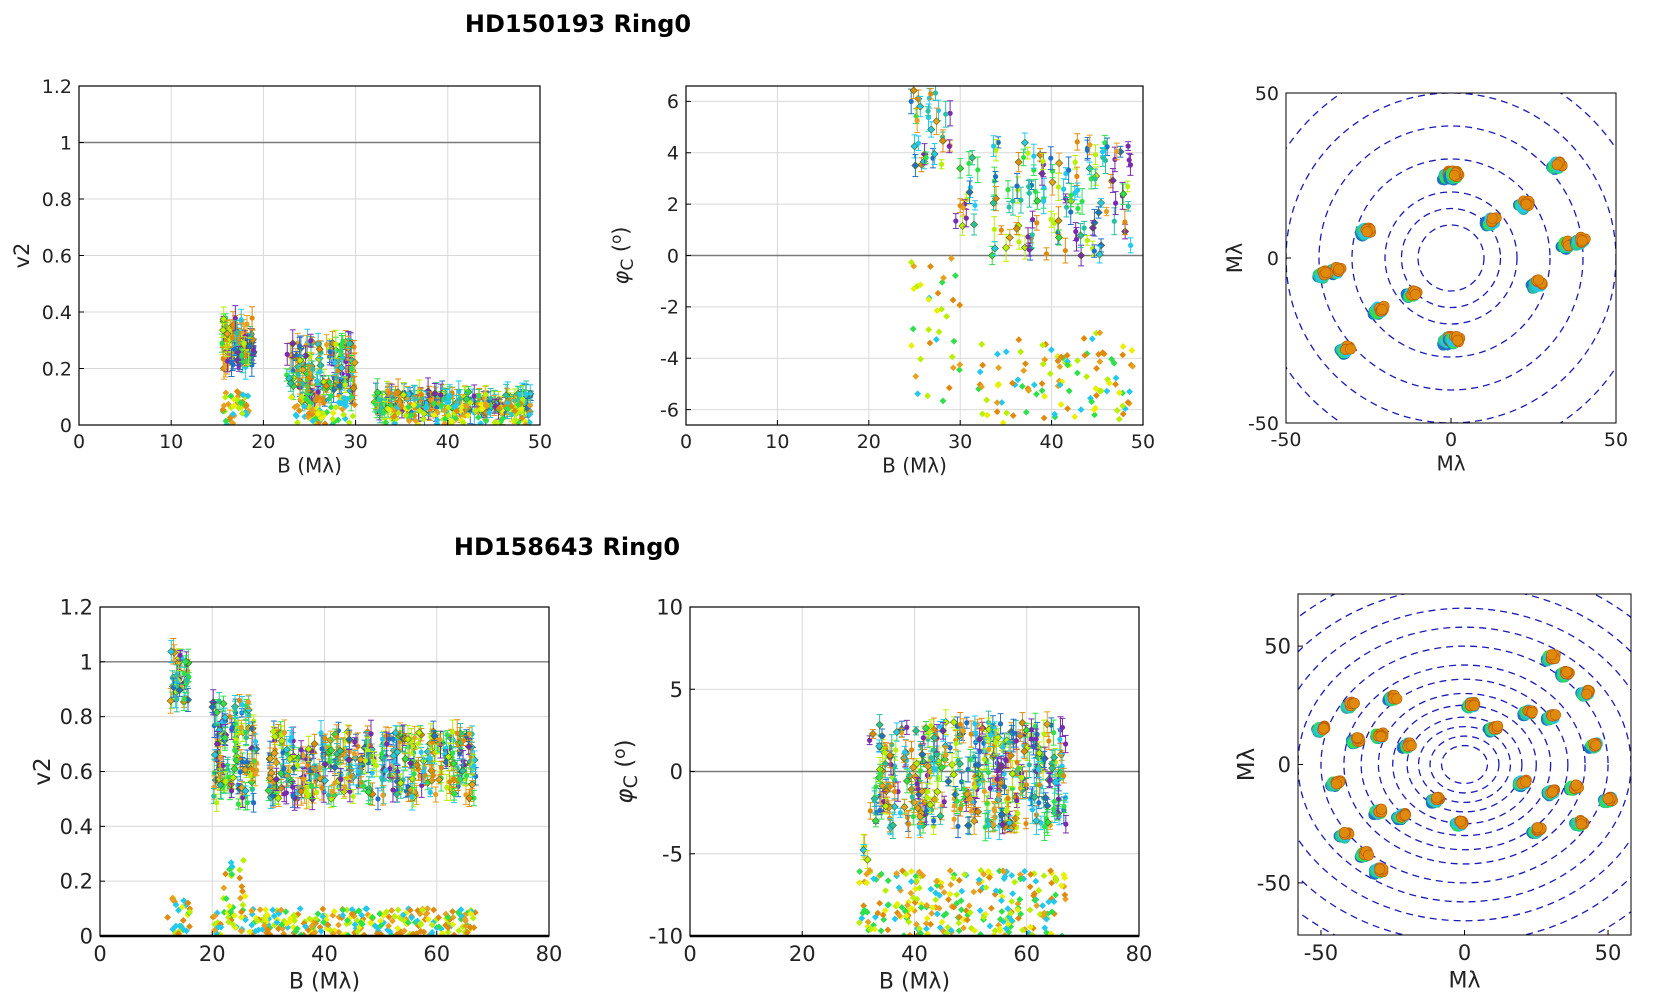 The height and width of the screenshot is (1005, 1658). What do you see at coordinates (1351, 349) in the screenshot?
I see `uv-point` at bounding box center [1351, 349].